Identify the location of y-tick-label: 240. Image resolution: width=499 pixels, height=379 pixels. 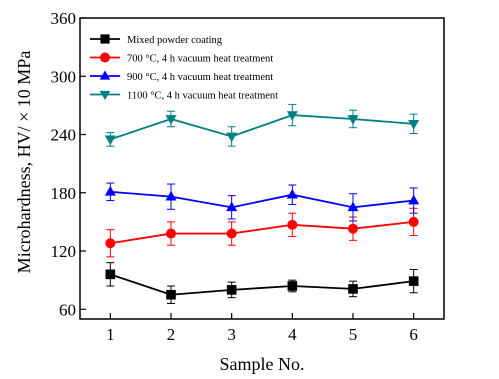
(64, 135).